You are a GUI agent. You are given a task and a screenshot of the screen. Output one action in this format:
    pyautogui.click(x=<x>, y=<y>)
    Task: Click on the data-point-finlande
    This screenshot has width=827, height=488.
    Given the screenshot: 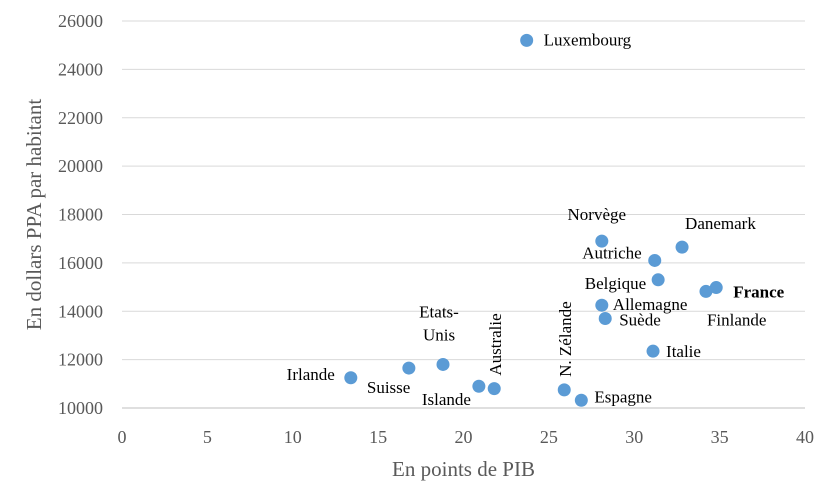 What is the action you would take?
    pyautogui.click(x=706, y=291)
    